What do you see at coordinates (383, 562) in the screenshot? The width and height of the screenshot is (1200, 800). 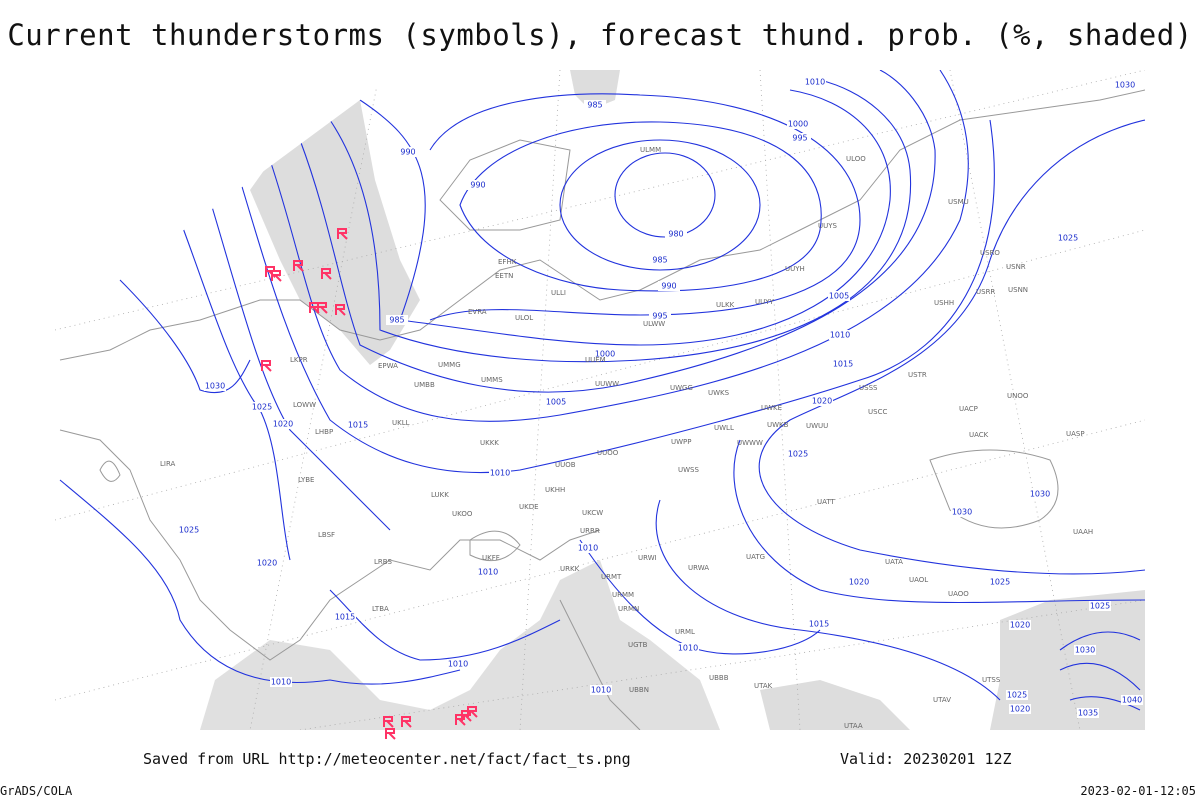 I see `station-code: LRBS` at bounding box center [383, 562].